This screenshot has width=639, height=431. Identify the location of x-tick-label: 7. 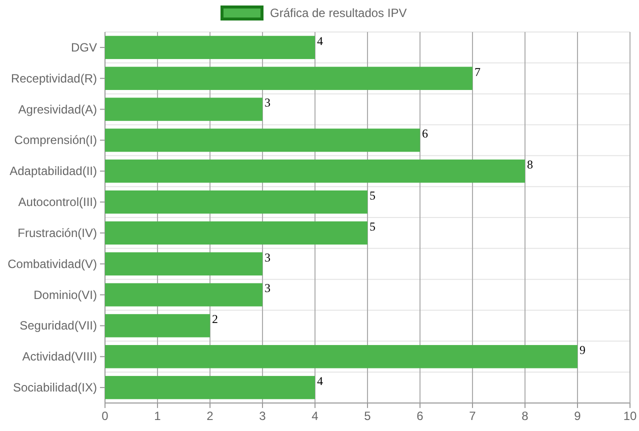
(472, 416).